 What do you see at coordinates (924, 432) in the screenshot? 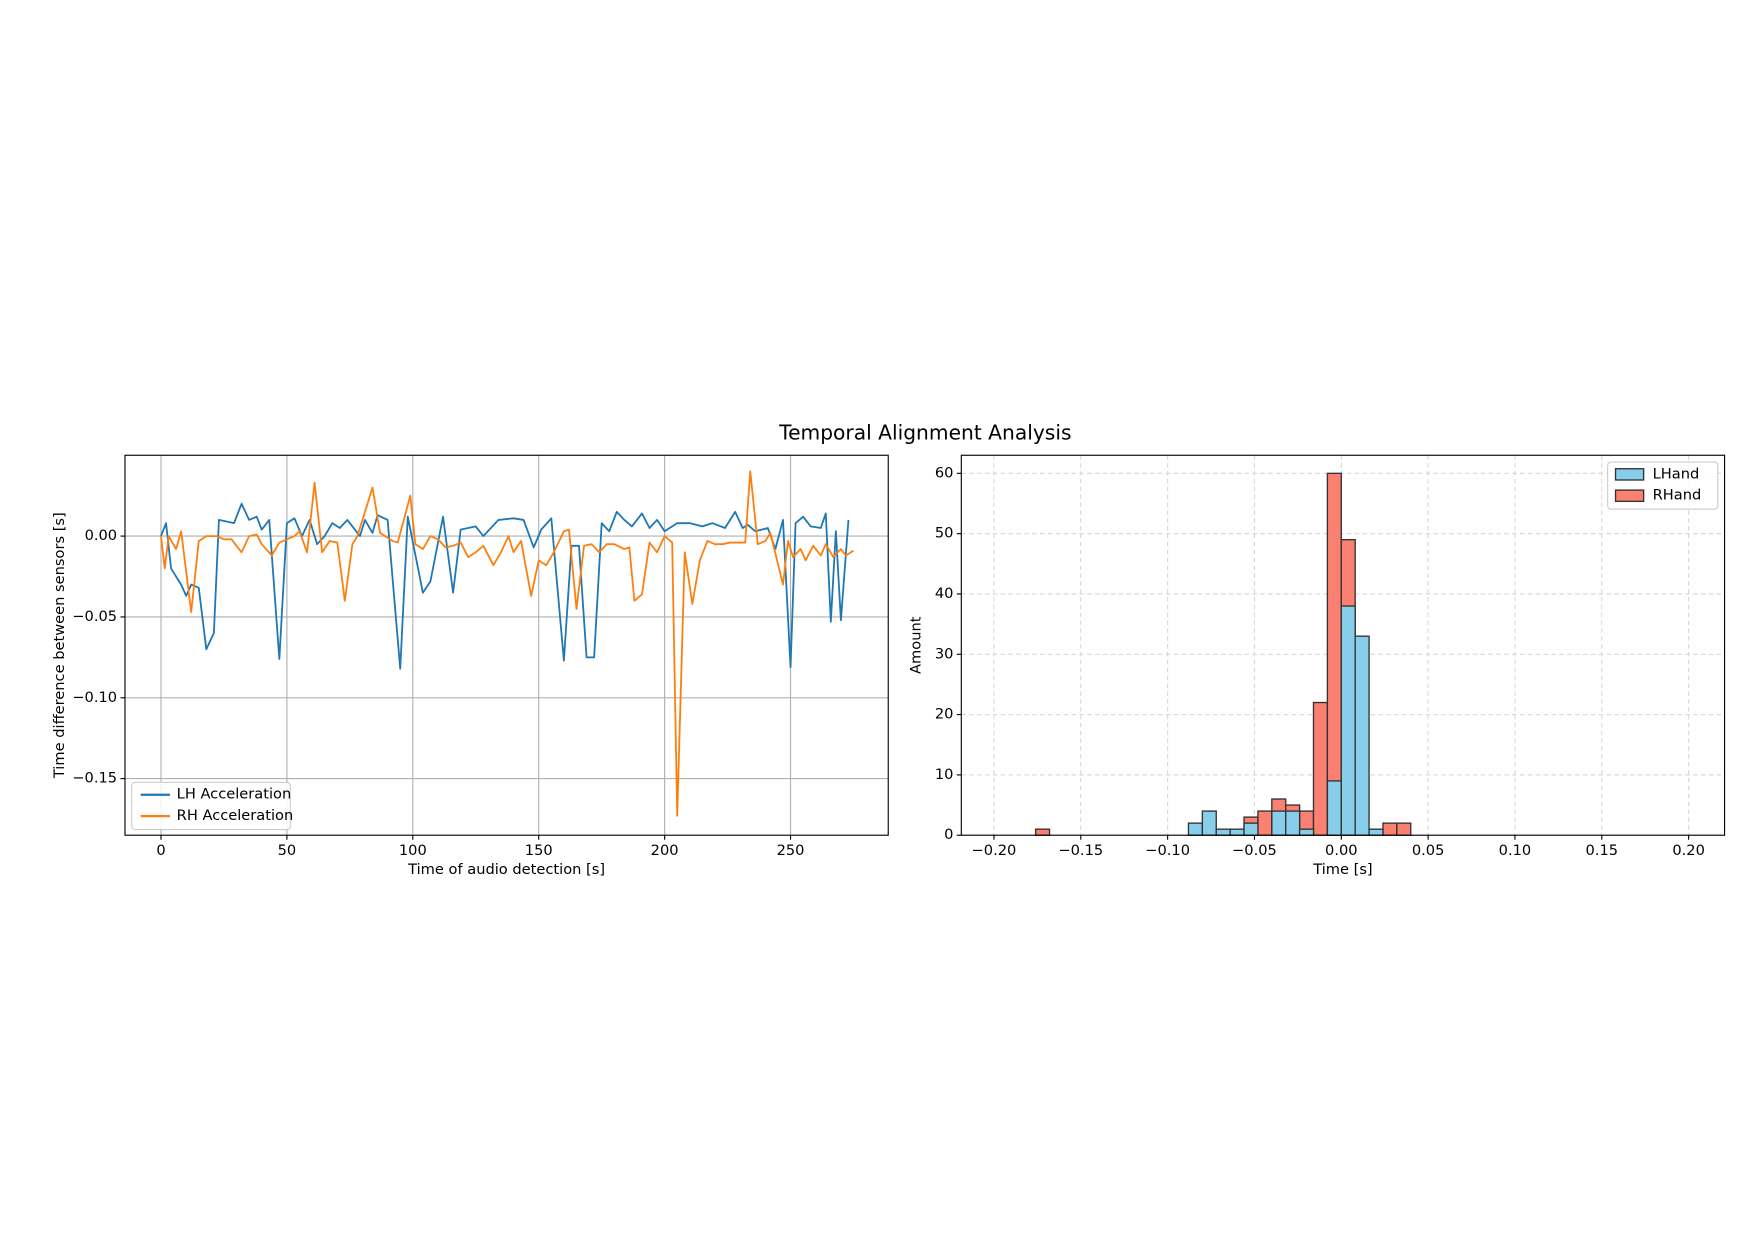
I see `figure-title: Temporal Alignment Analysis` at bounding box center [924, 432].